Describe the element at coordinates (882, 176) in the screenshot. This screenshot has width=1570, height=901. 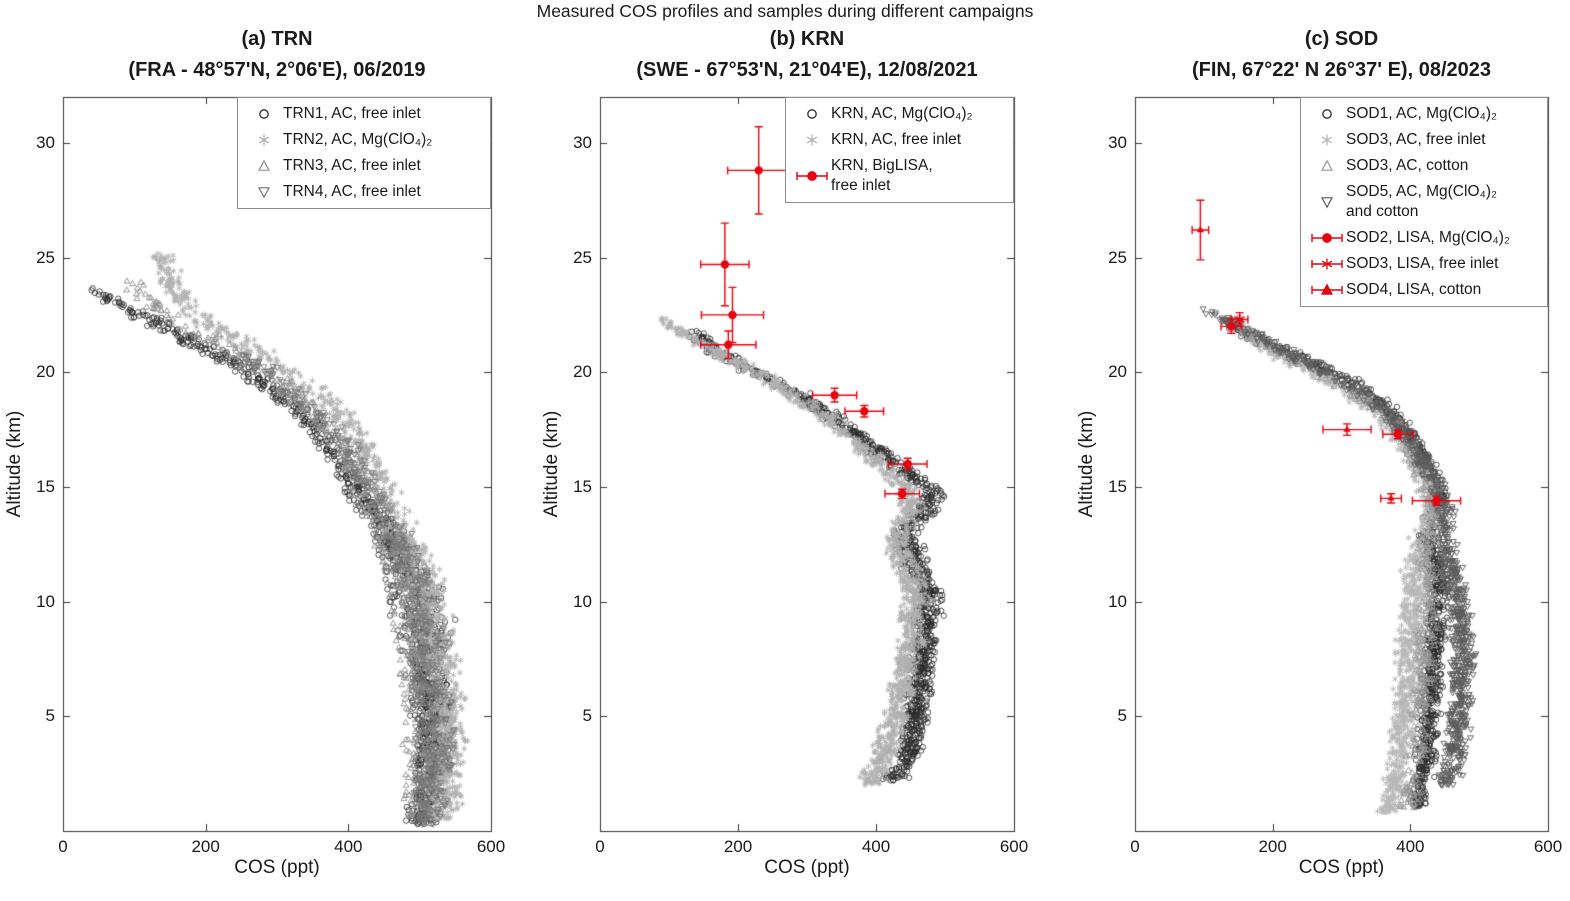
I see `legend-item-label: KRN, BigLISA, free inlet` at that location.